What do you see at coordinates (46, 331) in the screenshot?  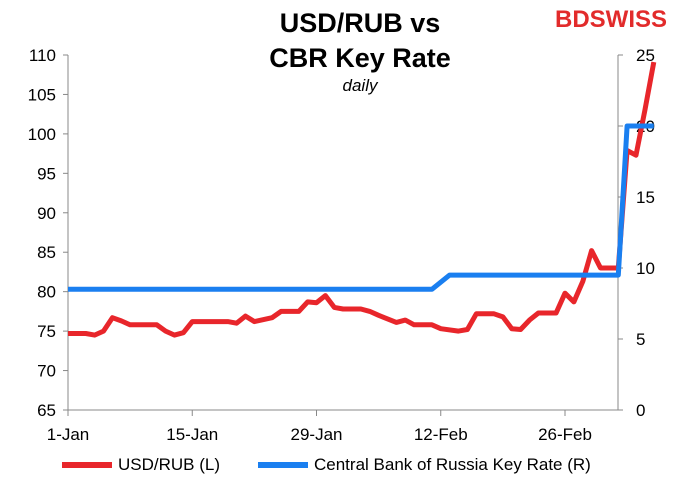 I see `left-y-tick-label: 75` at bounding box center [46, 331].